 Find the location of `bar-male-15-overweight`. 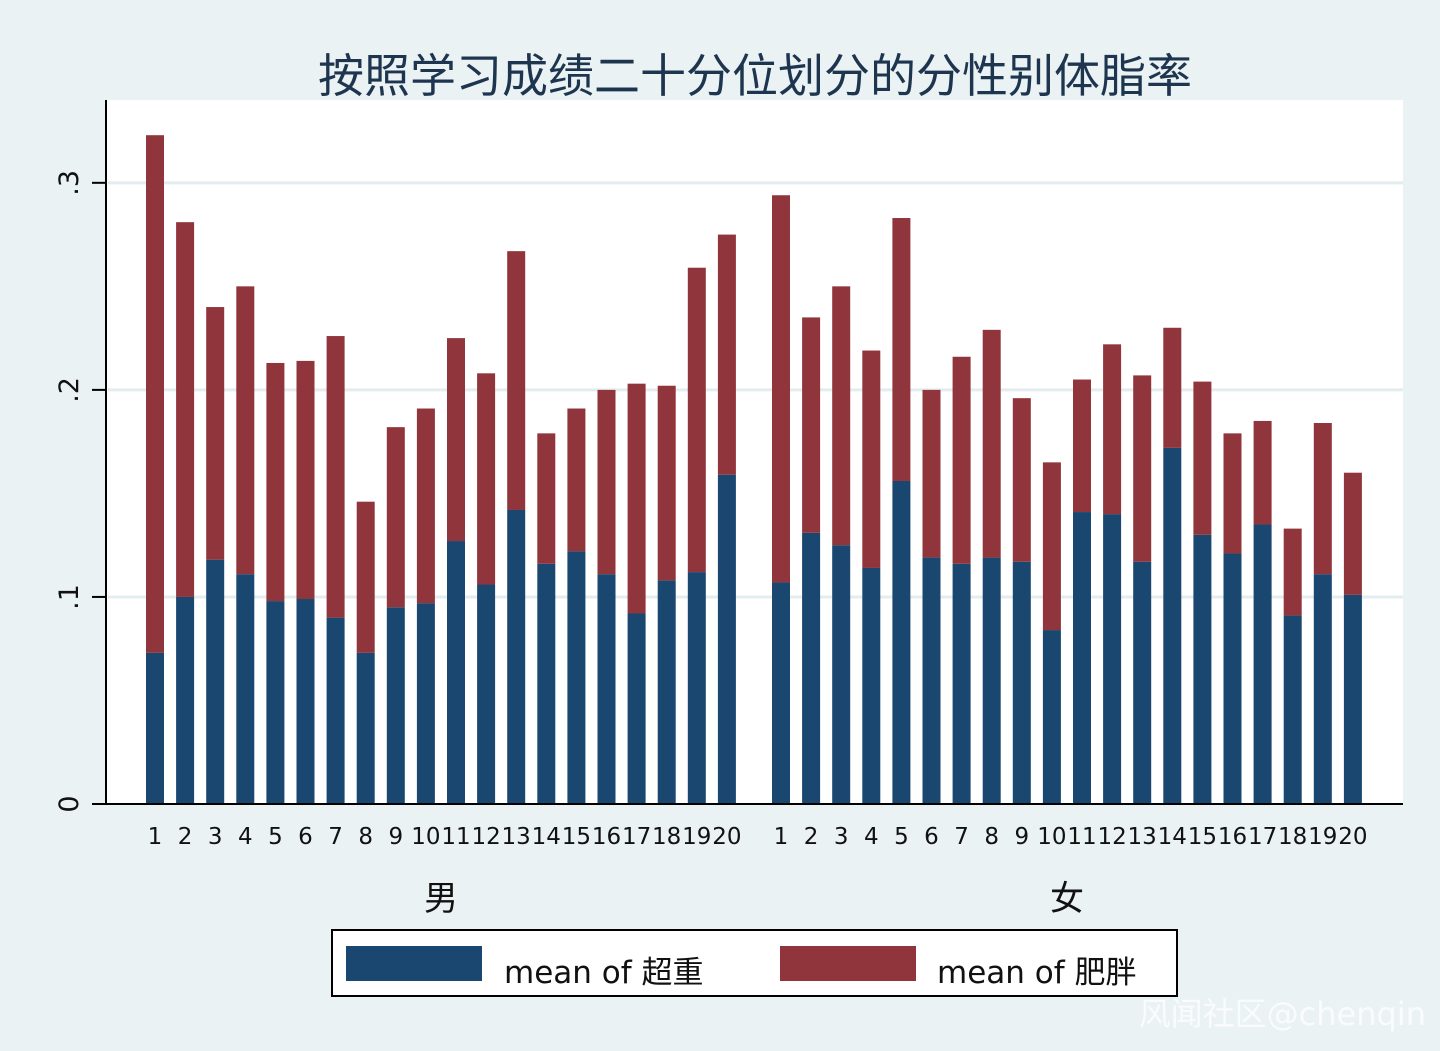

bar-male-15-overweight is located at coordinates (576, 677).